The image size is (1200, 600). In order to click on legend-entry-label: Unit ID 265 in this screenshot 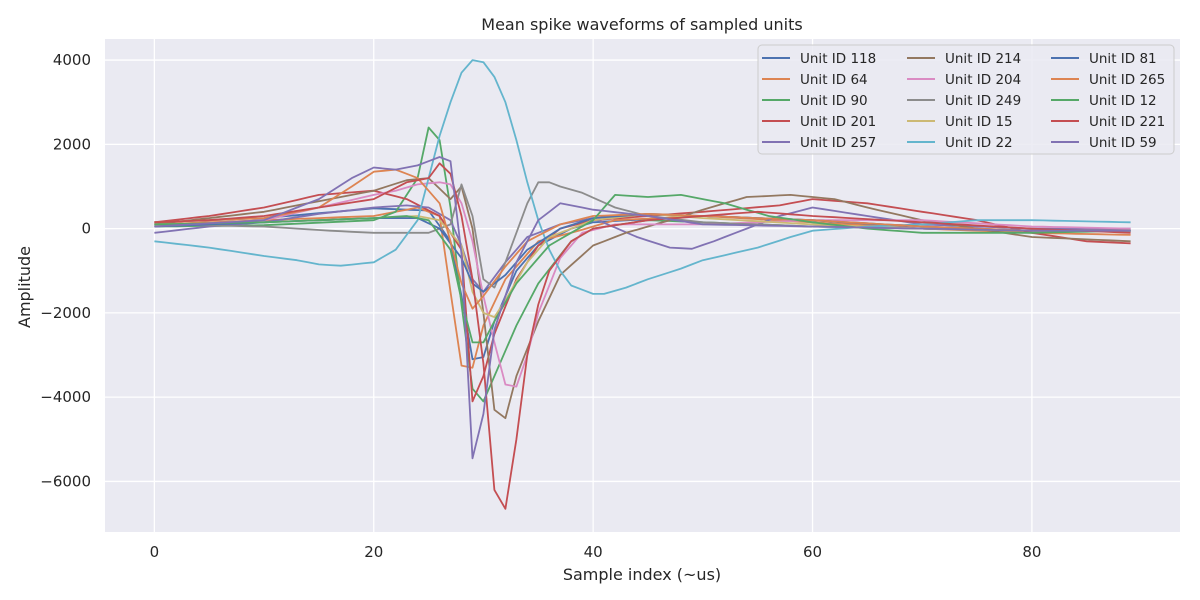, I will do `click(1127, 80)`.